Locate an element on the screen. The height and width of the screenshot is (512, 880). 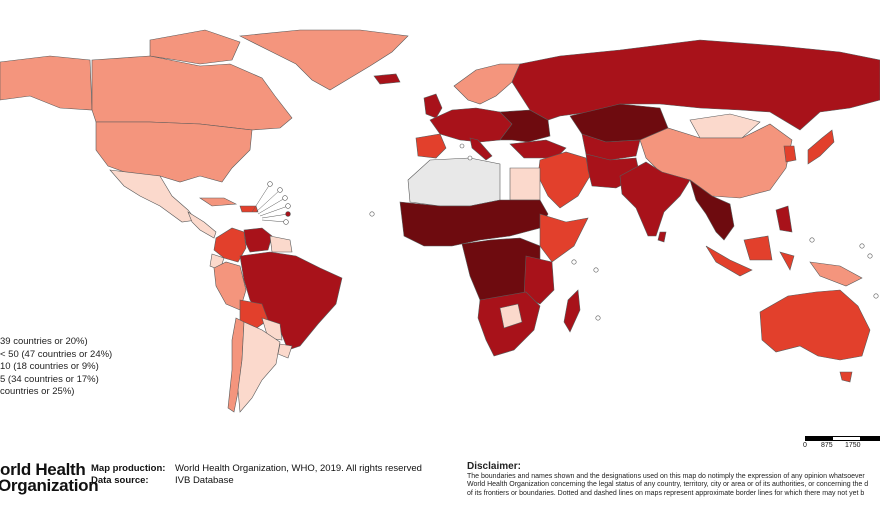
russia is located at coordinates (695, 85).